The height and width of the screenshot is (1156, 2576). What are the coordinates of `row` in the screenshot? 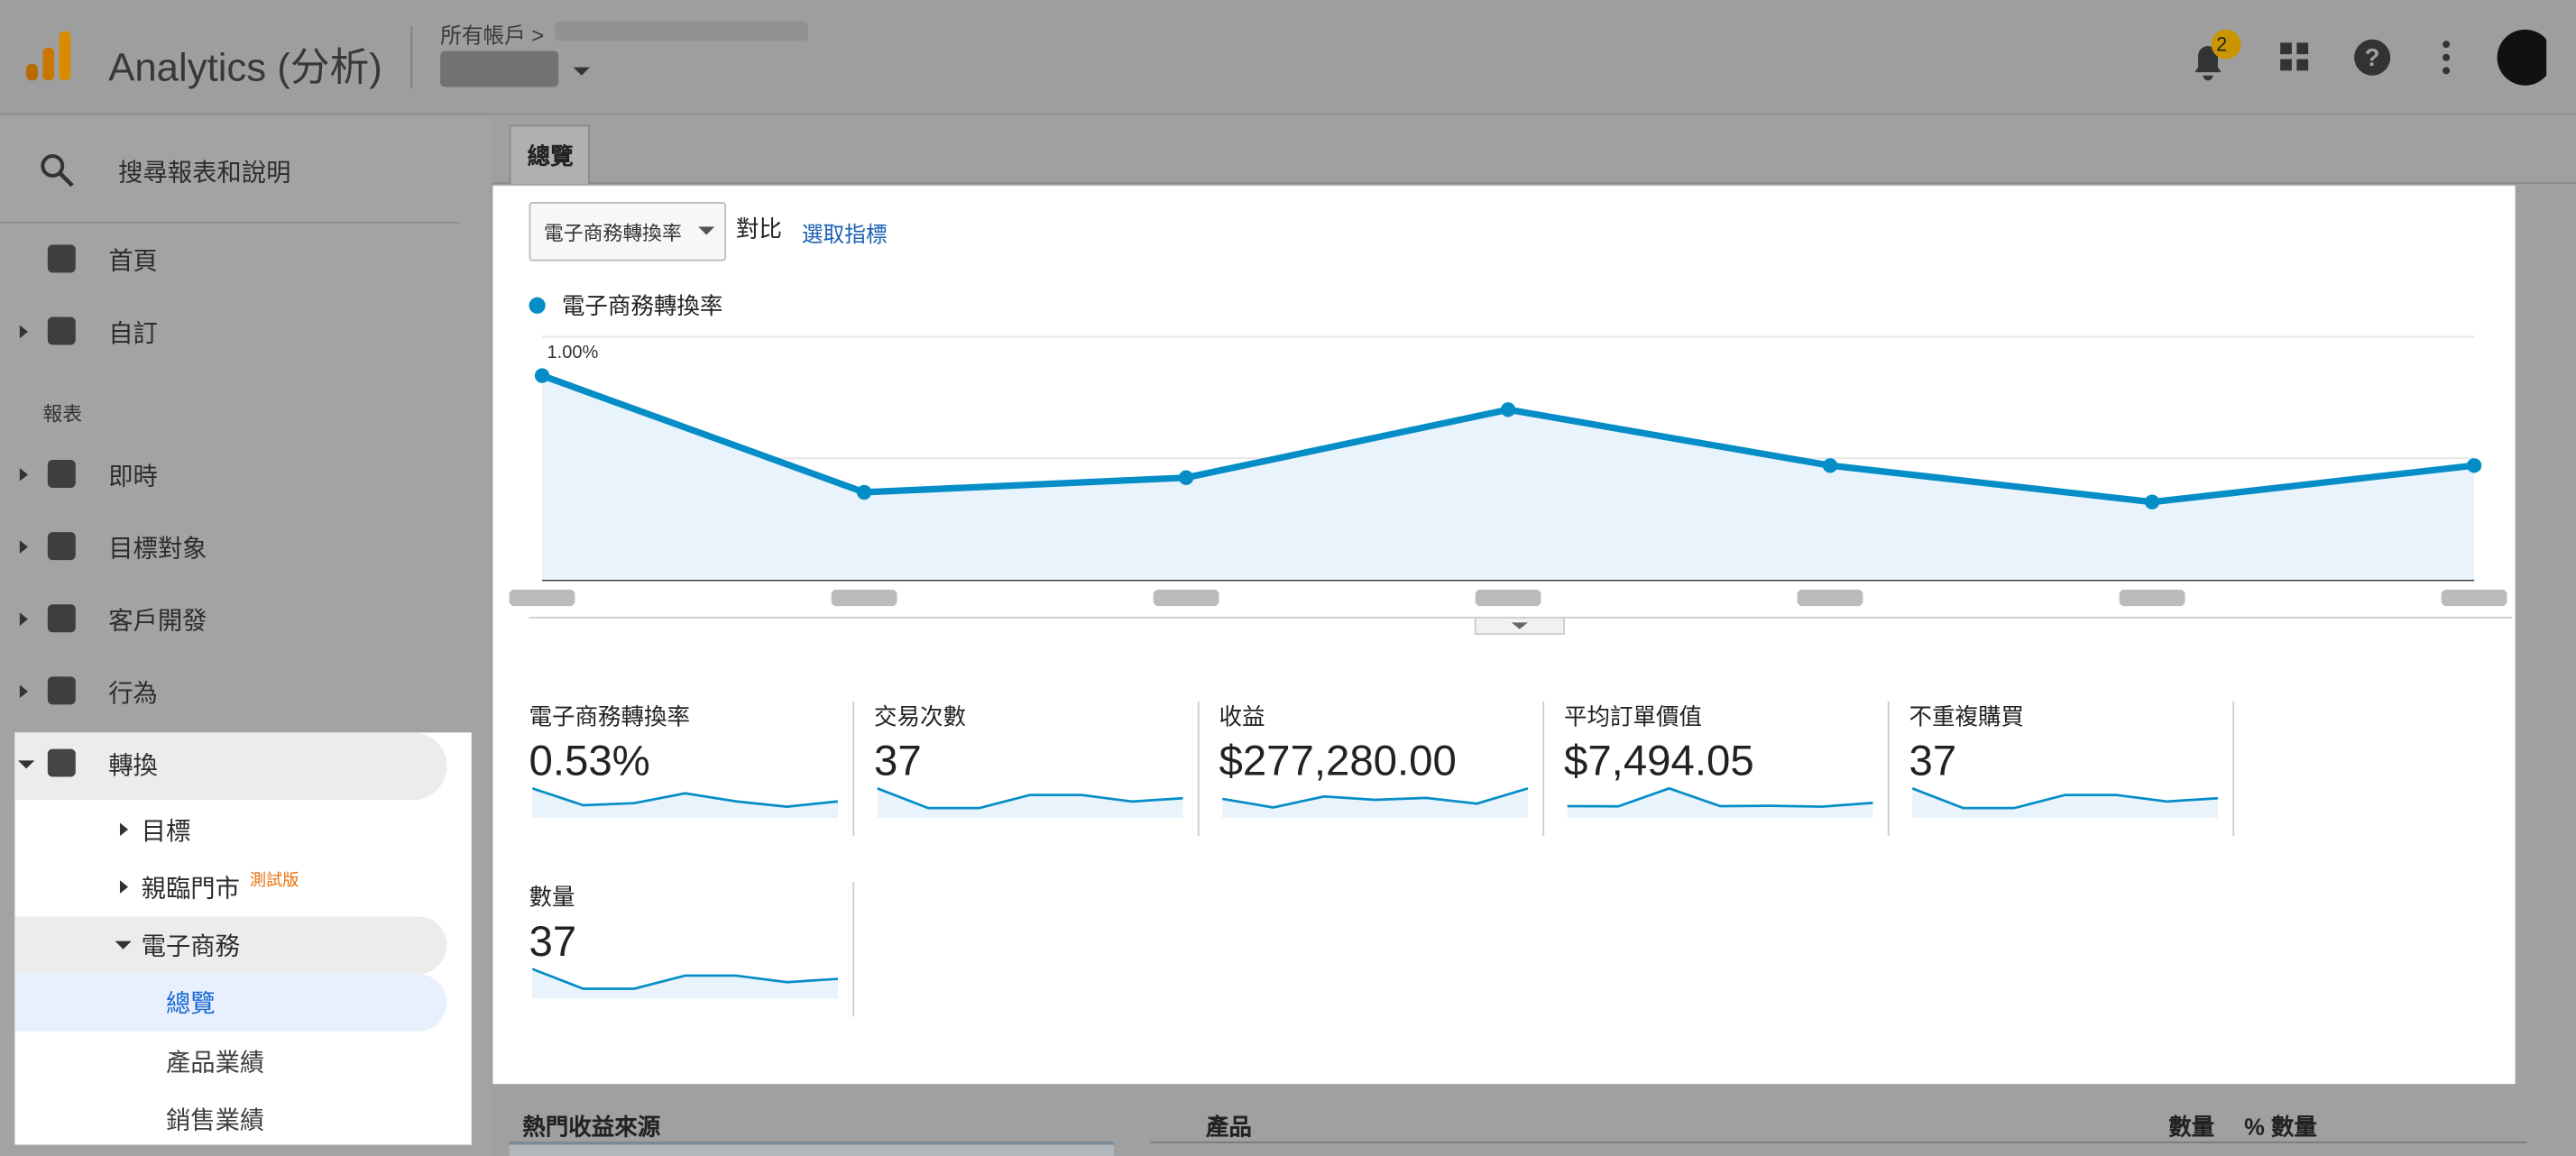 It's located at (812, 1150).